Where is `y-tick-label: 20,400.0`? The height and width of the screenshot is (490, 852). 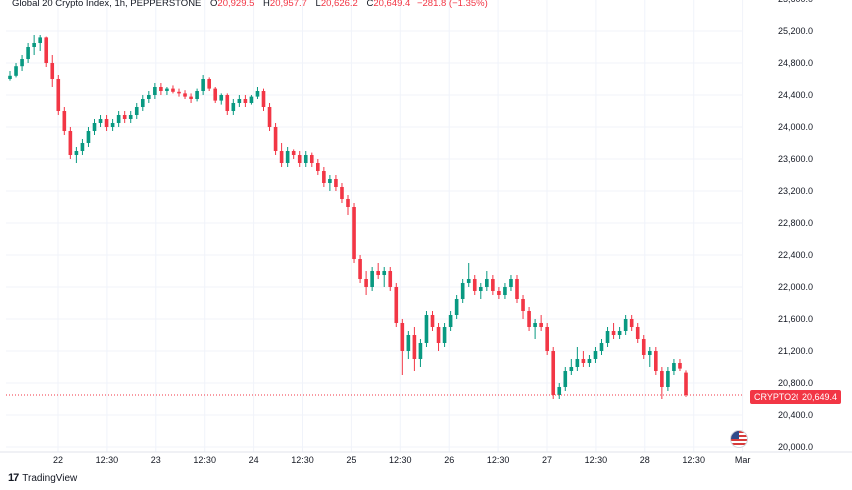 y-tick-label: 20,400.0 is located at coordinates (795, 415).